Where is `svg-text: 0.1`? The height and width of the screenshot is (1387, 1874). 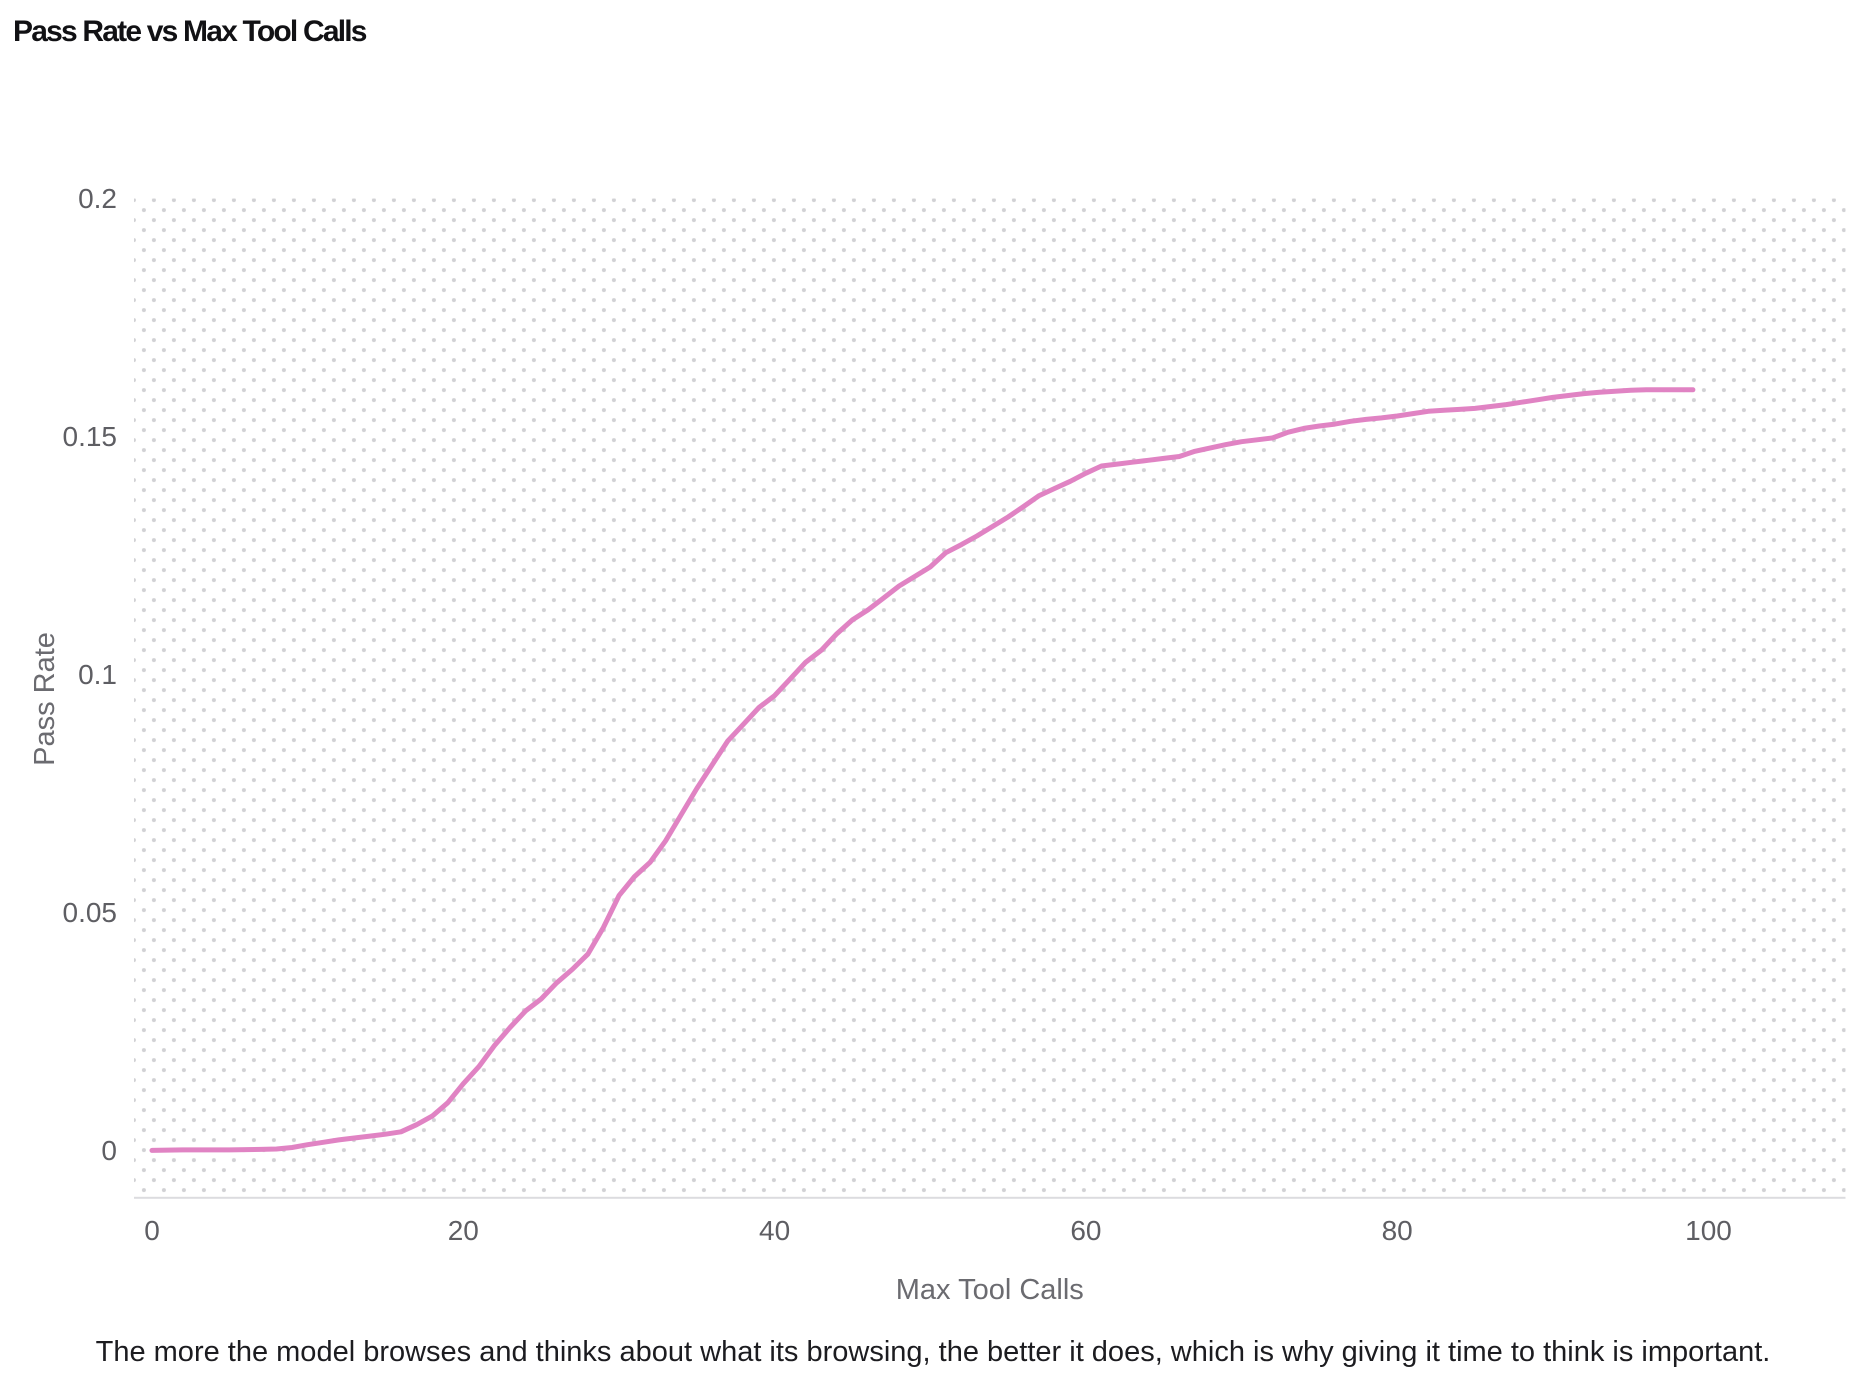 svg-text: 0.1 is located at coordinates (97, 674).